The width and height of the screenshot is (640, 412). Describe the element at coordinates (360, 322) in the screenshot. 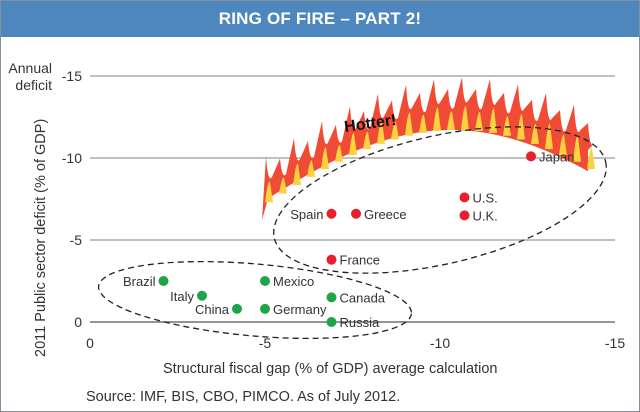

I see `point-label: Russia` at that location.